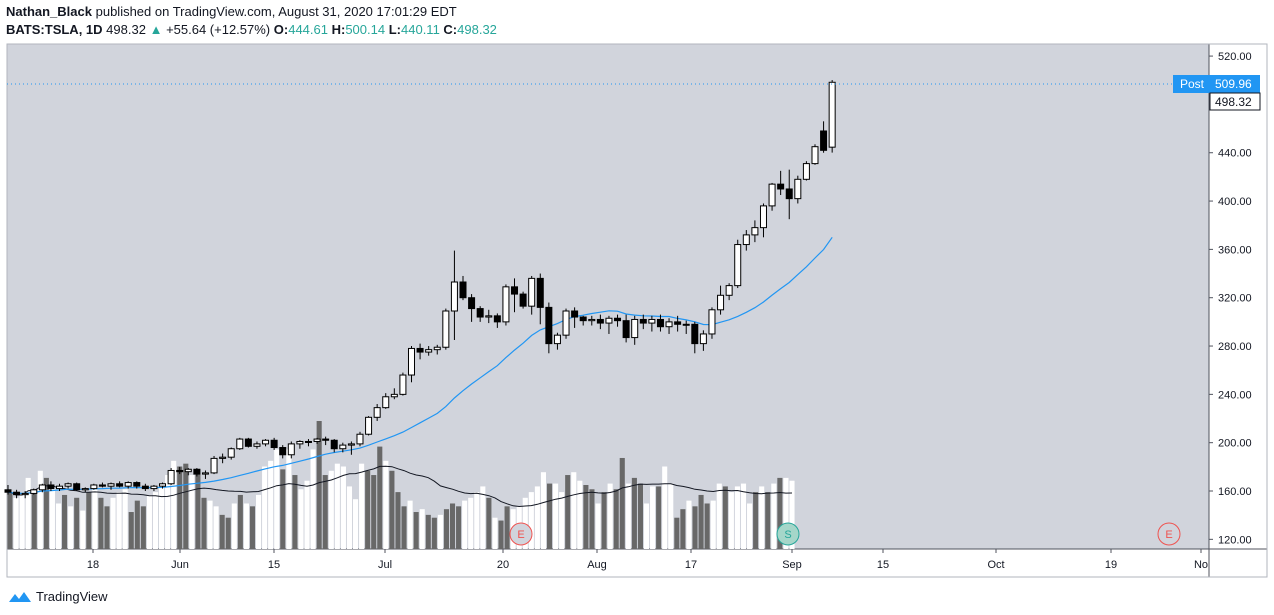 The image size is (1274, 615). What do you see at coordinates (1233, 84) in the screenshot?
I see `post-value: 509.96` at bounding box center [1233, 84].